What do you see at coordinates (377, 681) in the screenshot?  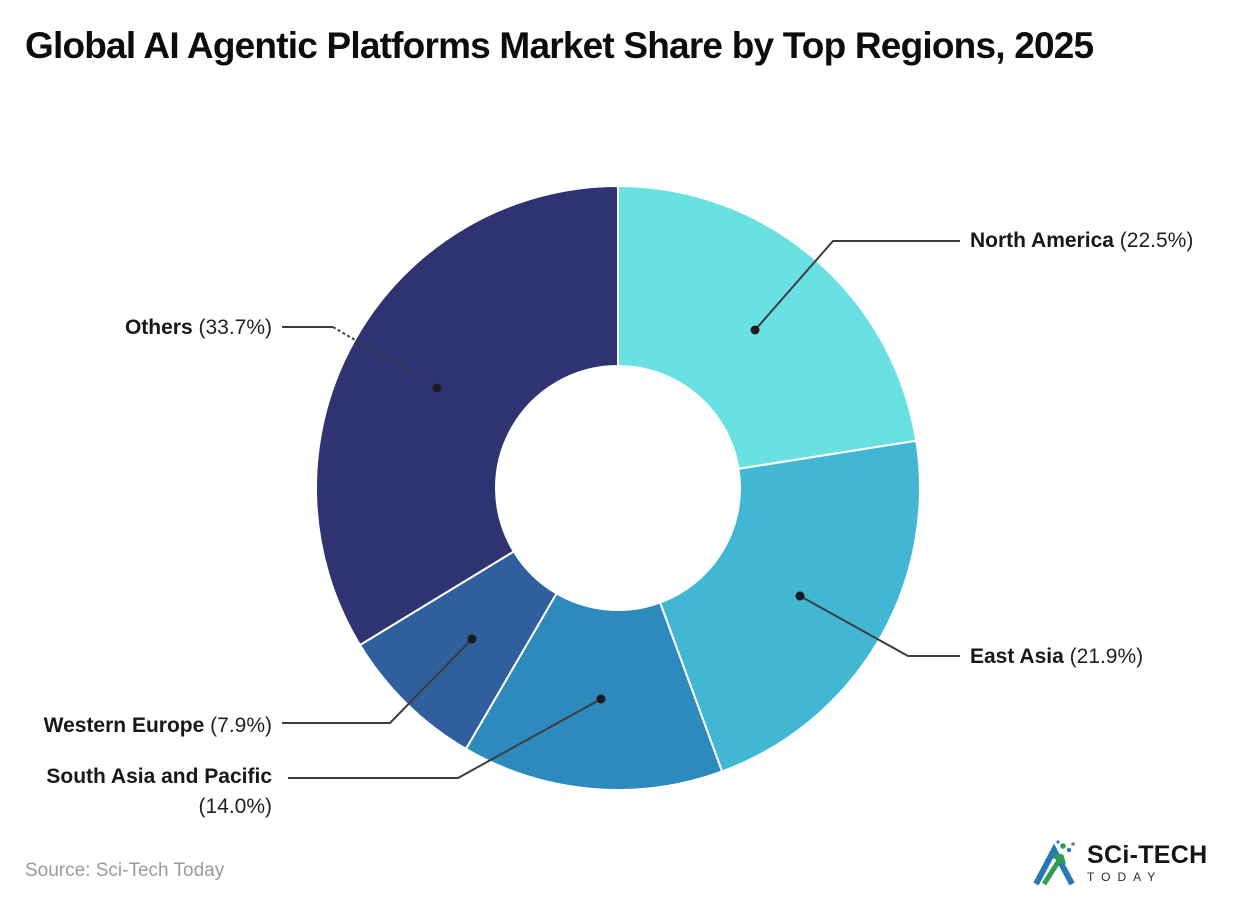 I see `leader-western-europe` at bounding box center [377, 681].